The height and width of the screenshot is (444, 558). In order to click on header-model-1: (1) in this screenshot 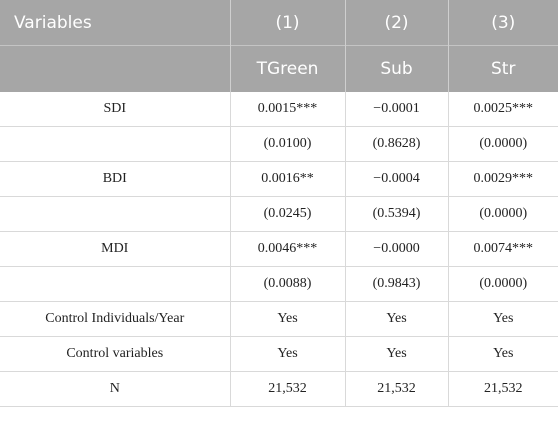, I will do `click(287, 23)`.